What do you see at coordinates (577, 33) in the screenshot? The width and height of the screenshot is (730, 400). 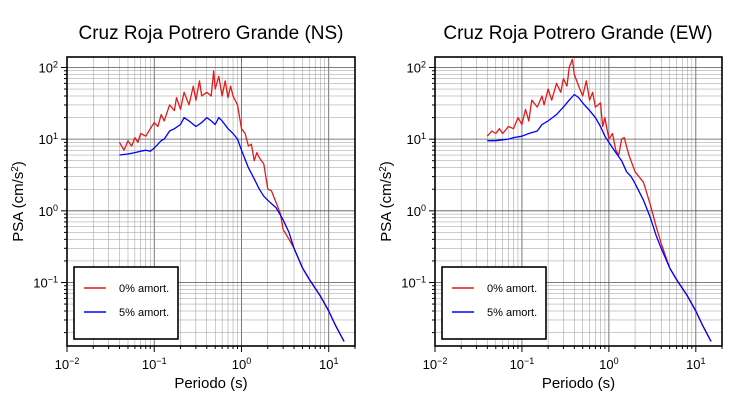 I see `chart-title: Cruz Roja Potrero Grande (EW)` at bounding box center [577, 33].